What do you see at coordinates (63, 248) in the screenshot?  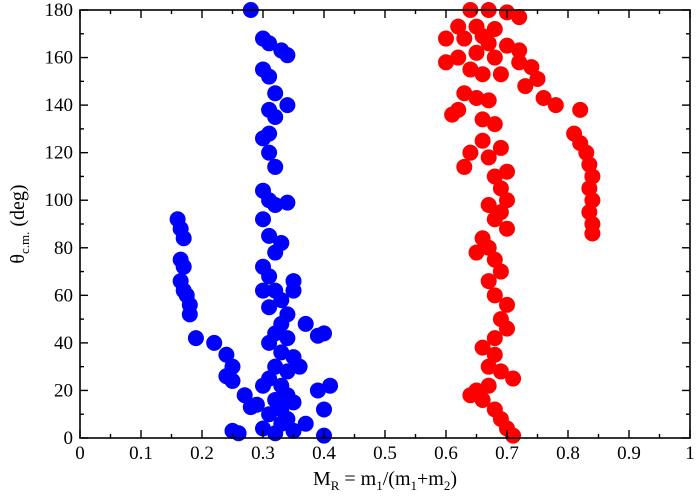 I see `y-tick-label: 80` at bounding box center [63, 248].